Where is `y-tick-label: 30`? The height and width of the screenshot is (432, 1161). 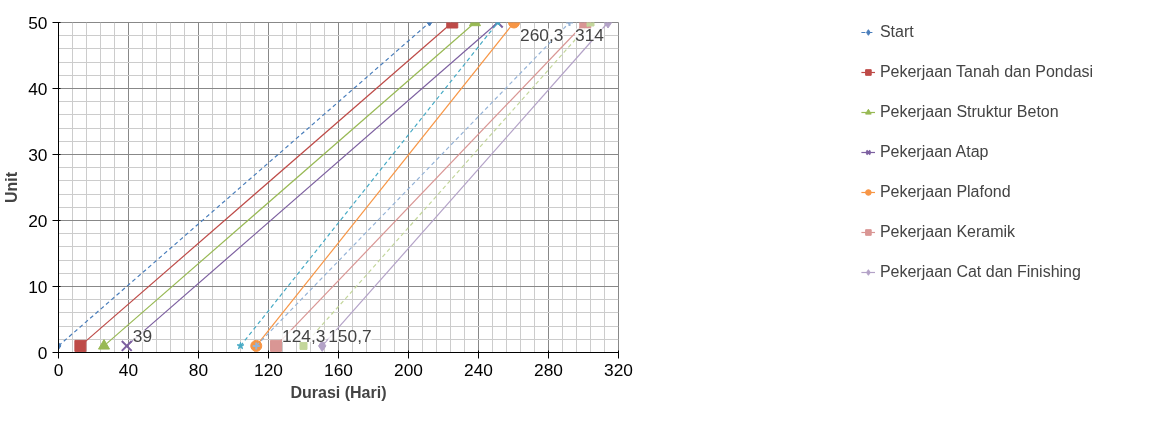
y-tick-label: 30 is located at coordinates (38, 154).